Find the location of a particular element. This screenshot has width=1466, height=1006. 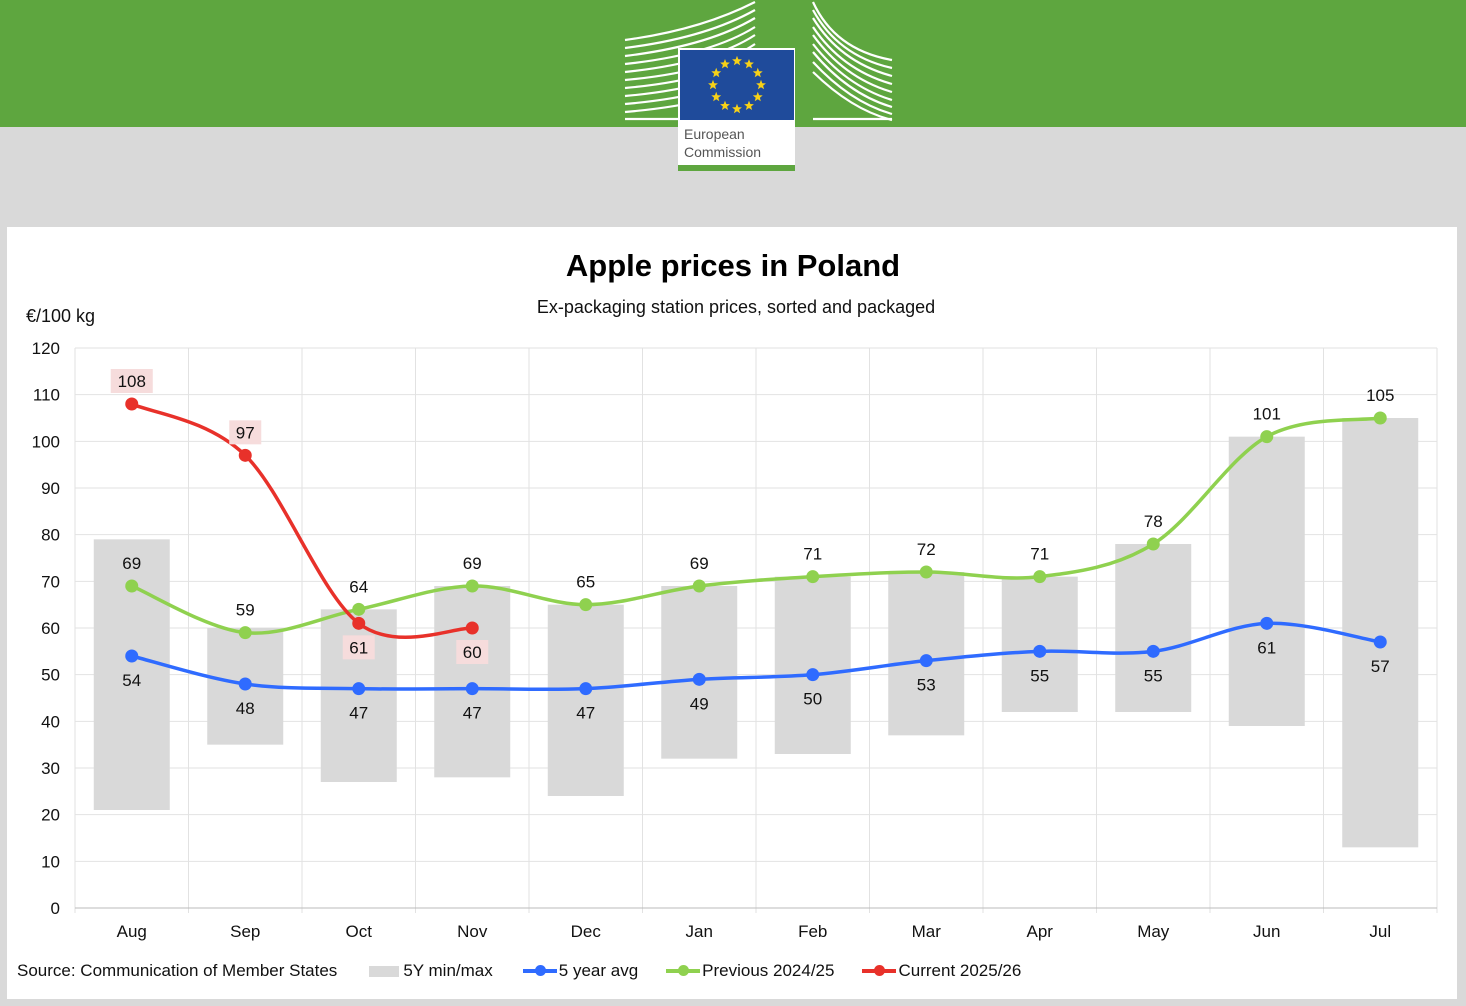

y-tick-label: 10 is located at coordinates (50, 861).